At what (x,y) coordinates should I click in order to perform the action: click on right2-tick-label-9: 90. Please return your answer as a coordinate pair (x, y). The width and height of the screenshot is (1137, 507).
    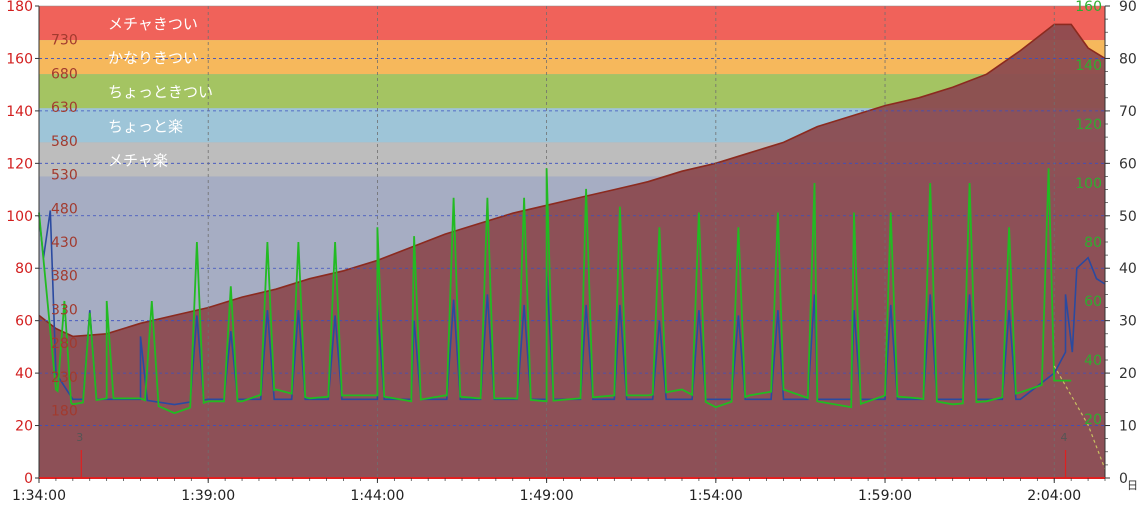
    Looking at the image, I should click on (1128, 7).